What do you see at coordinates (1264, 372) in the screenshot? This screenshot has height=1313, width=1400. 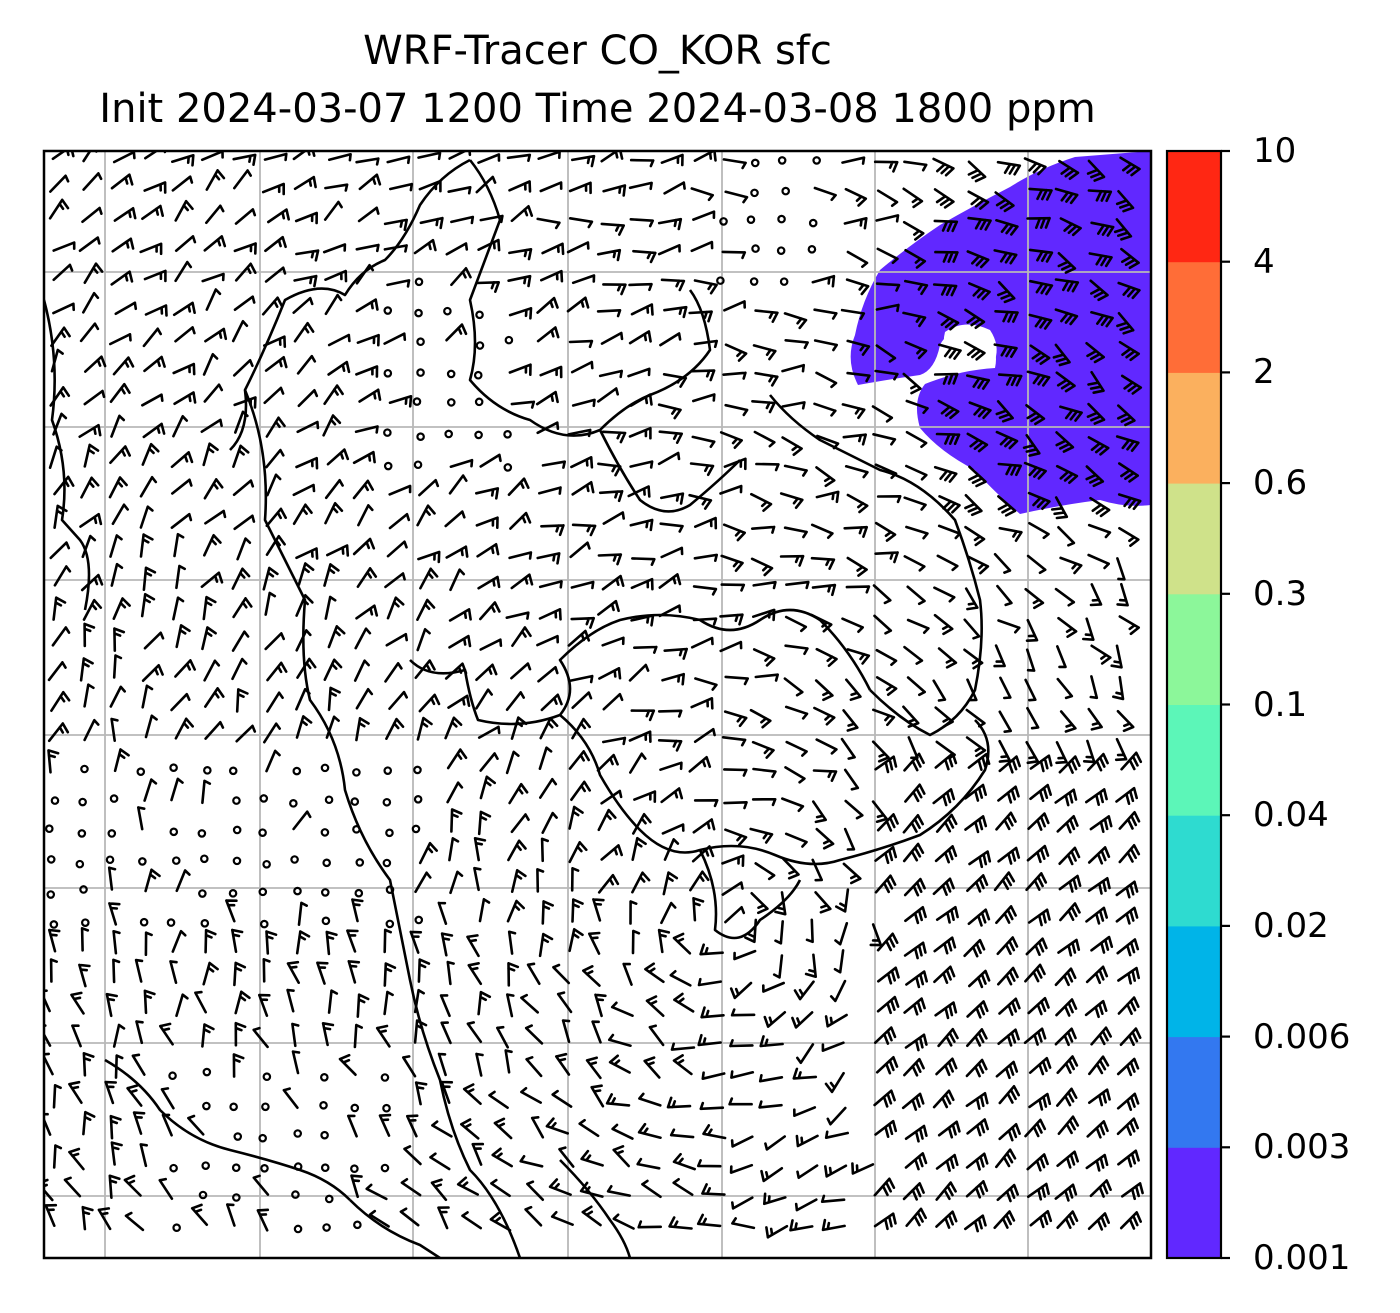 I see `colorbar-tick-label: 2` at bounding box center [1264, 372].